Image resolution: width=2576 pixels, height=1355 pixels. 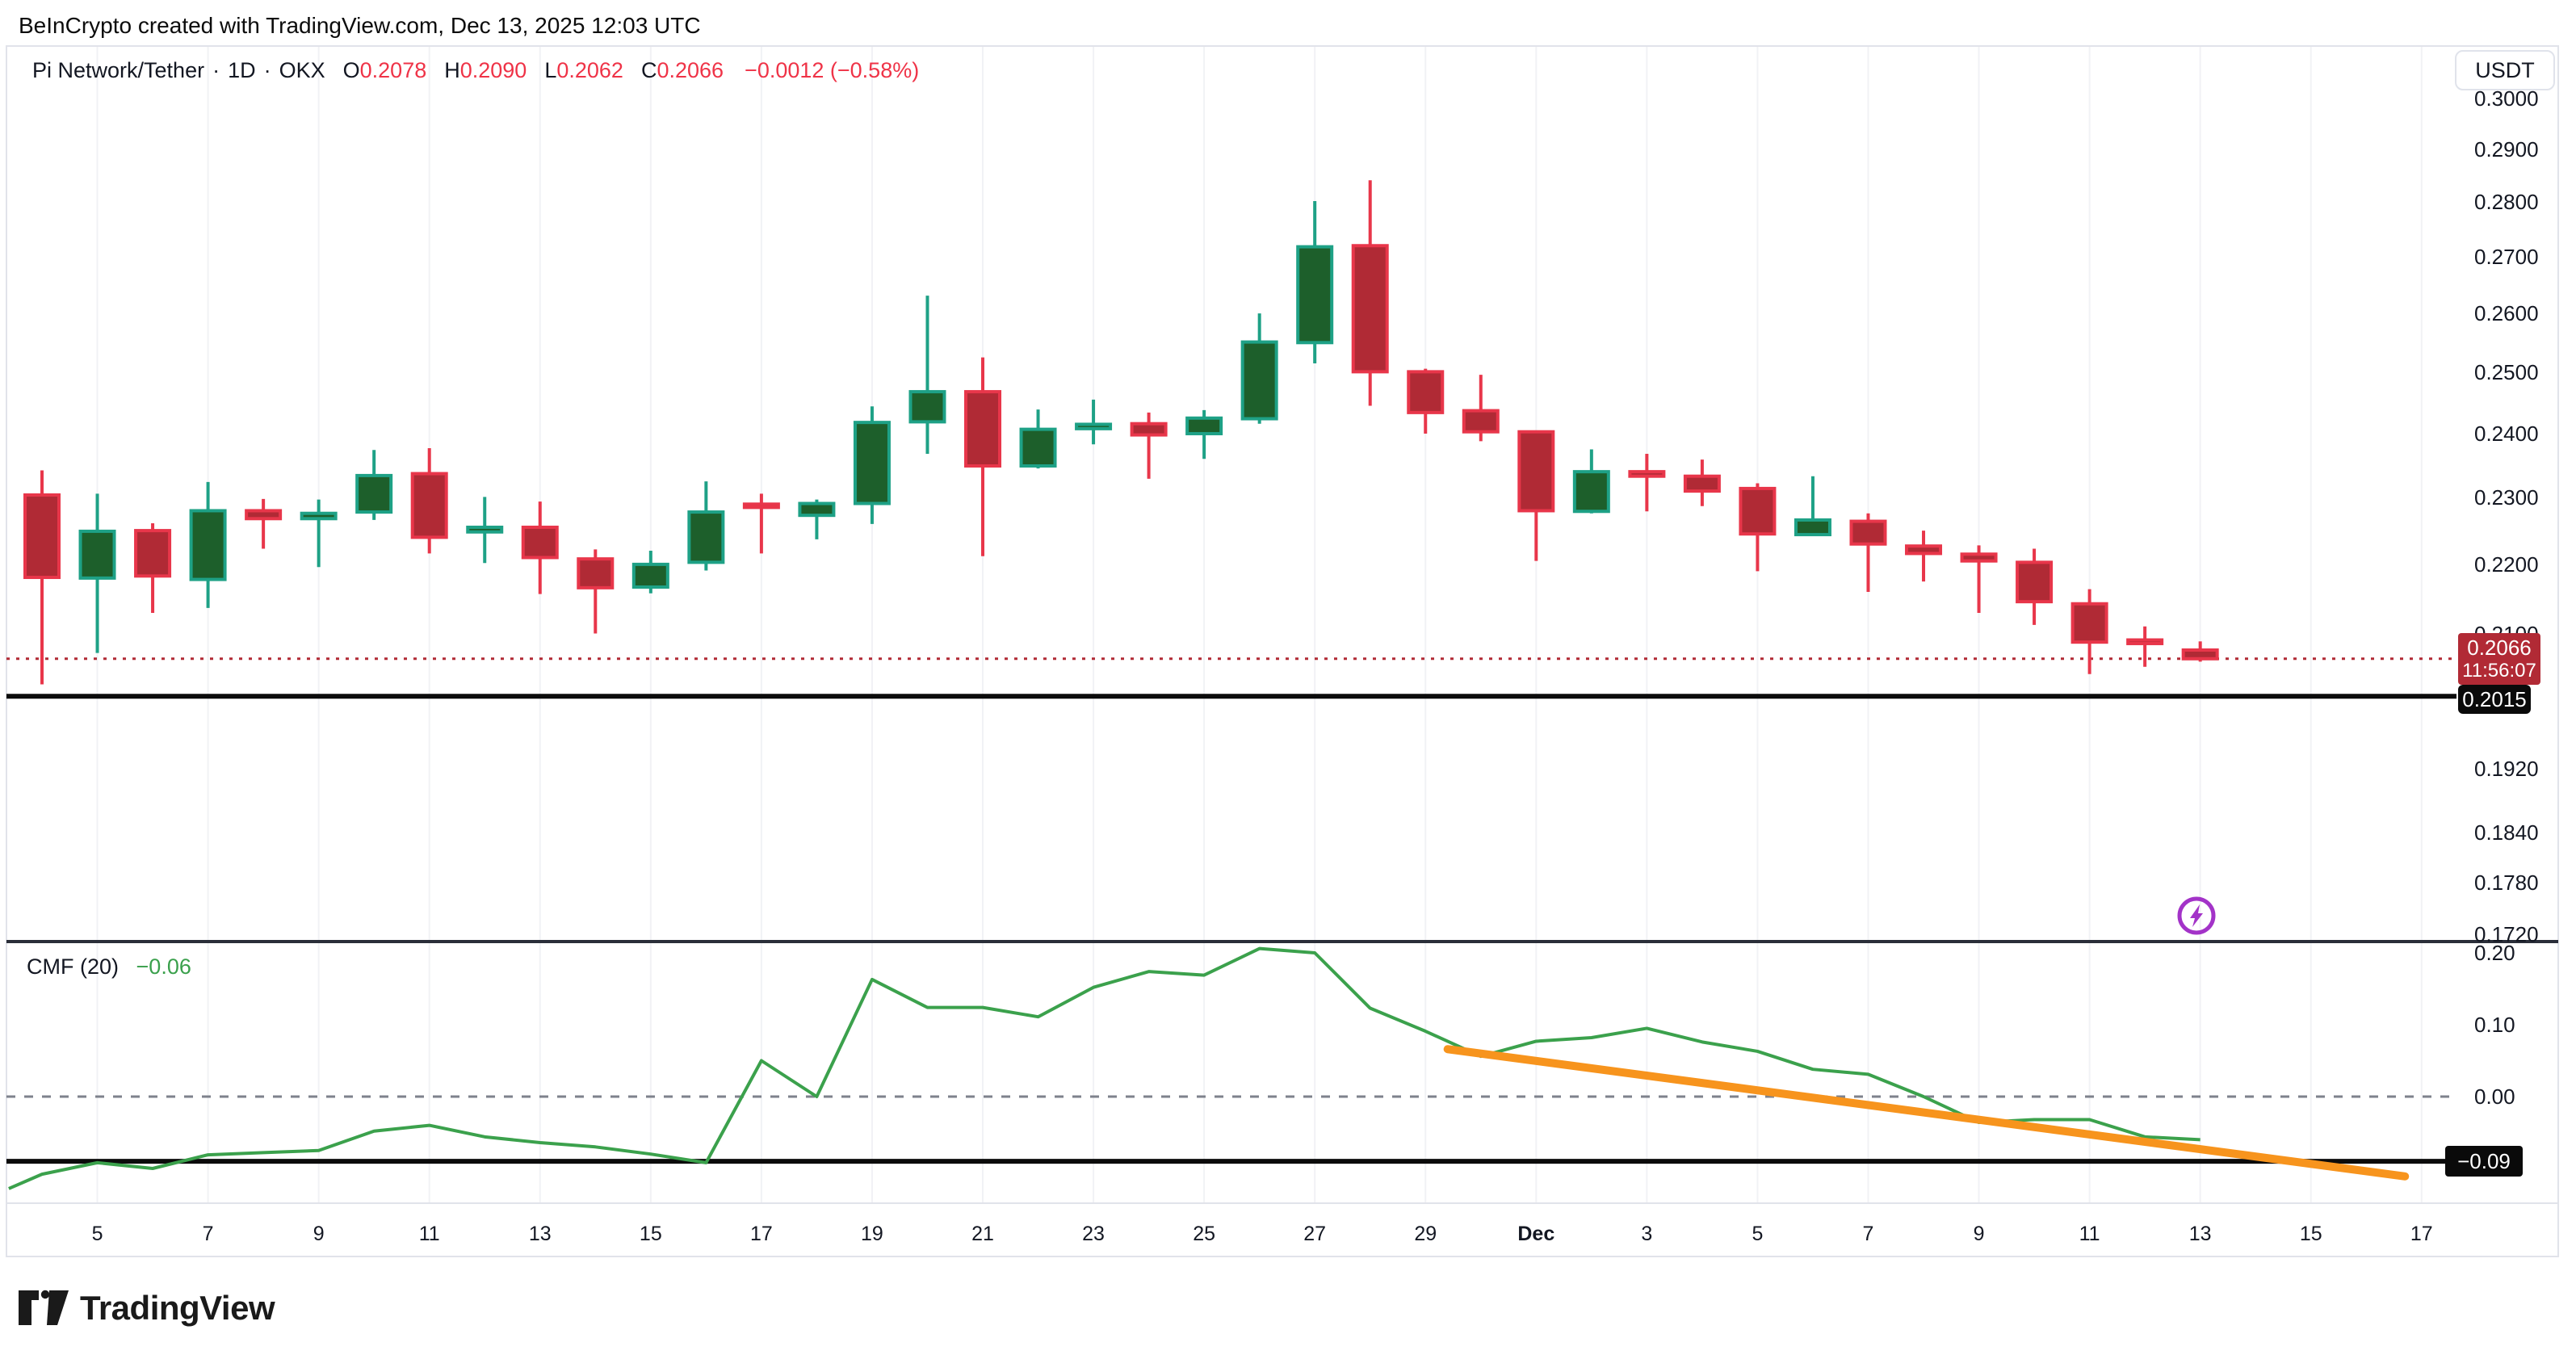 I want to click on ohlc-low-letter: L, so click(x=550, y=70).